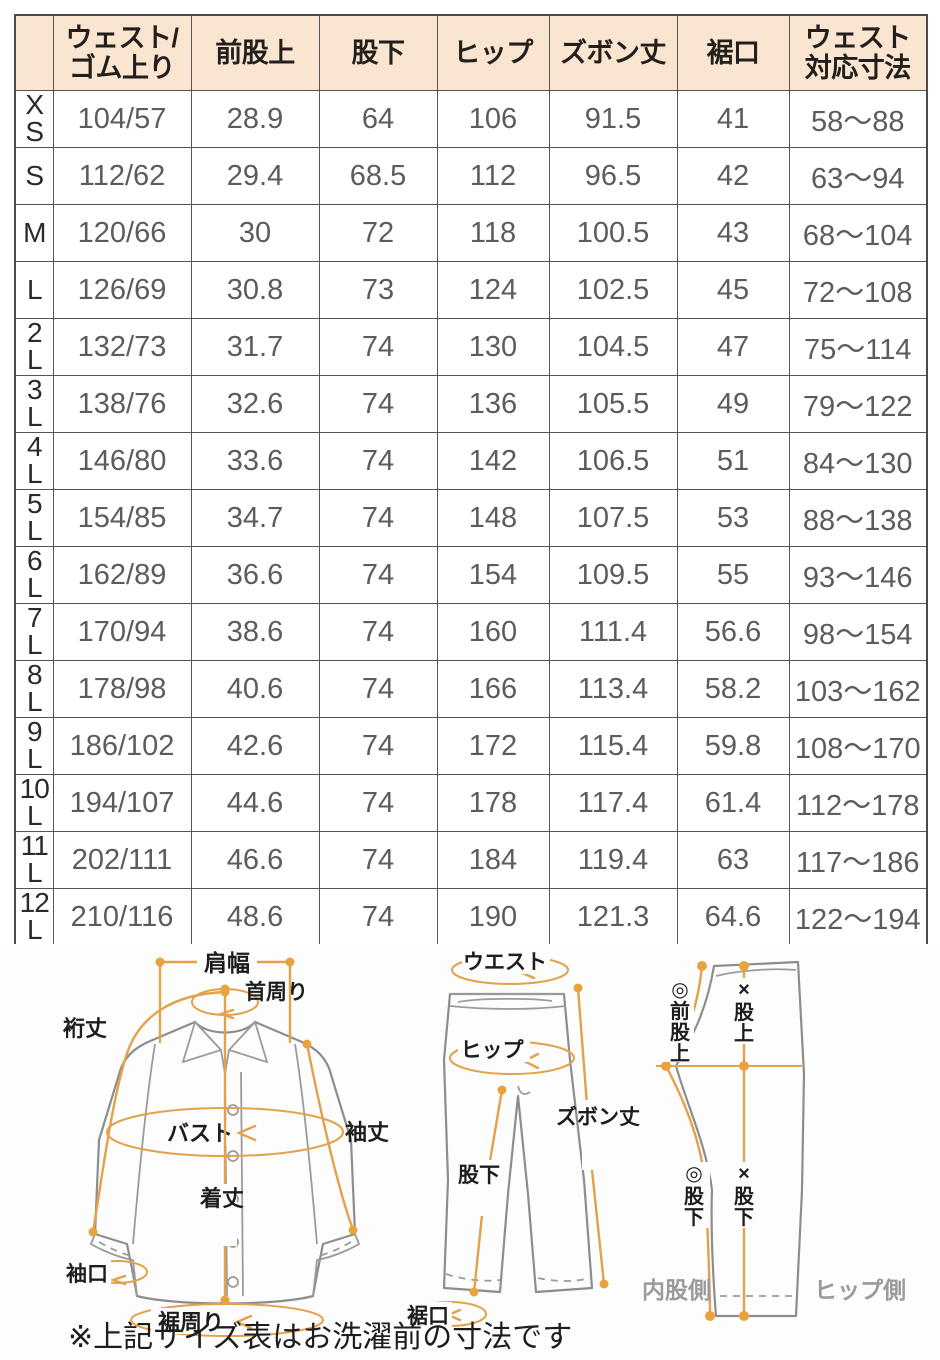 The width and height of the screenshot is (940, 1360). Describe the element at coordinates (744, 1012) in the screenshot. I see `label-rise-ng-1: 股` at that location.